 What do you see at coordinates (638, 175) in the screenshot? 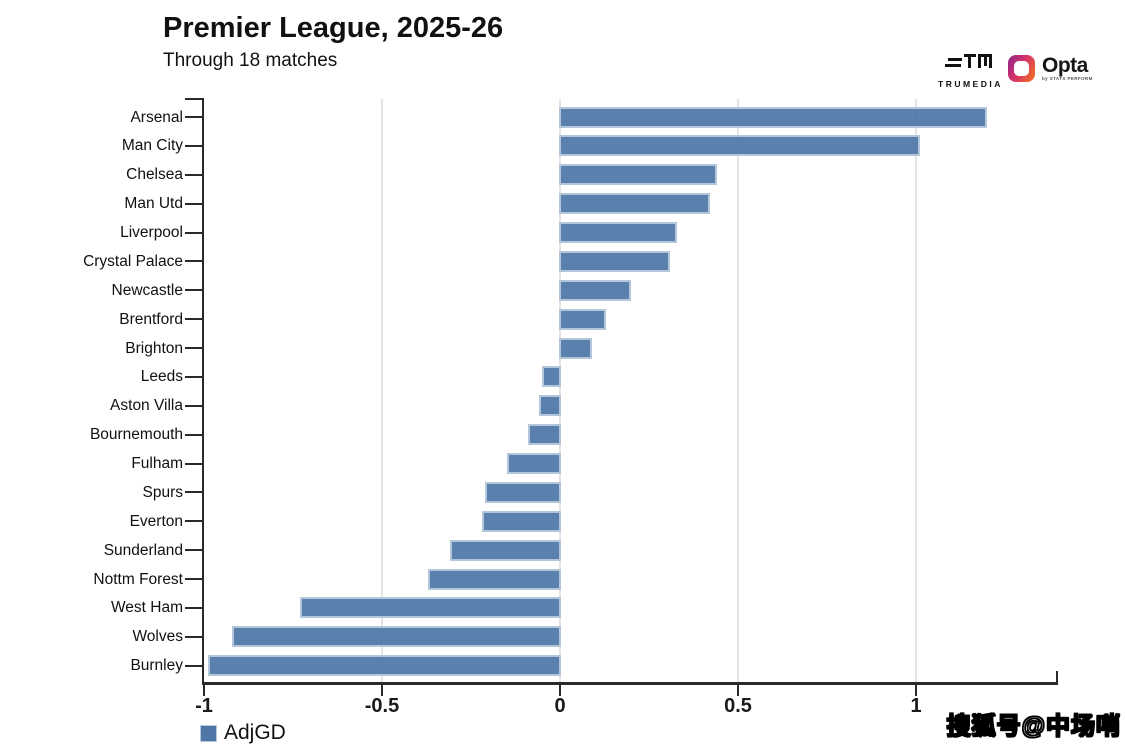
I see `bar-chelsea` at bounding box center [638, 175].